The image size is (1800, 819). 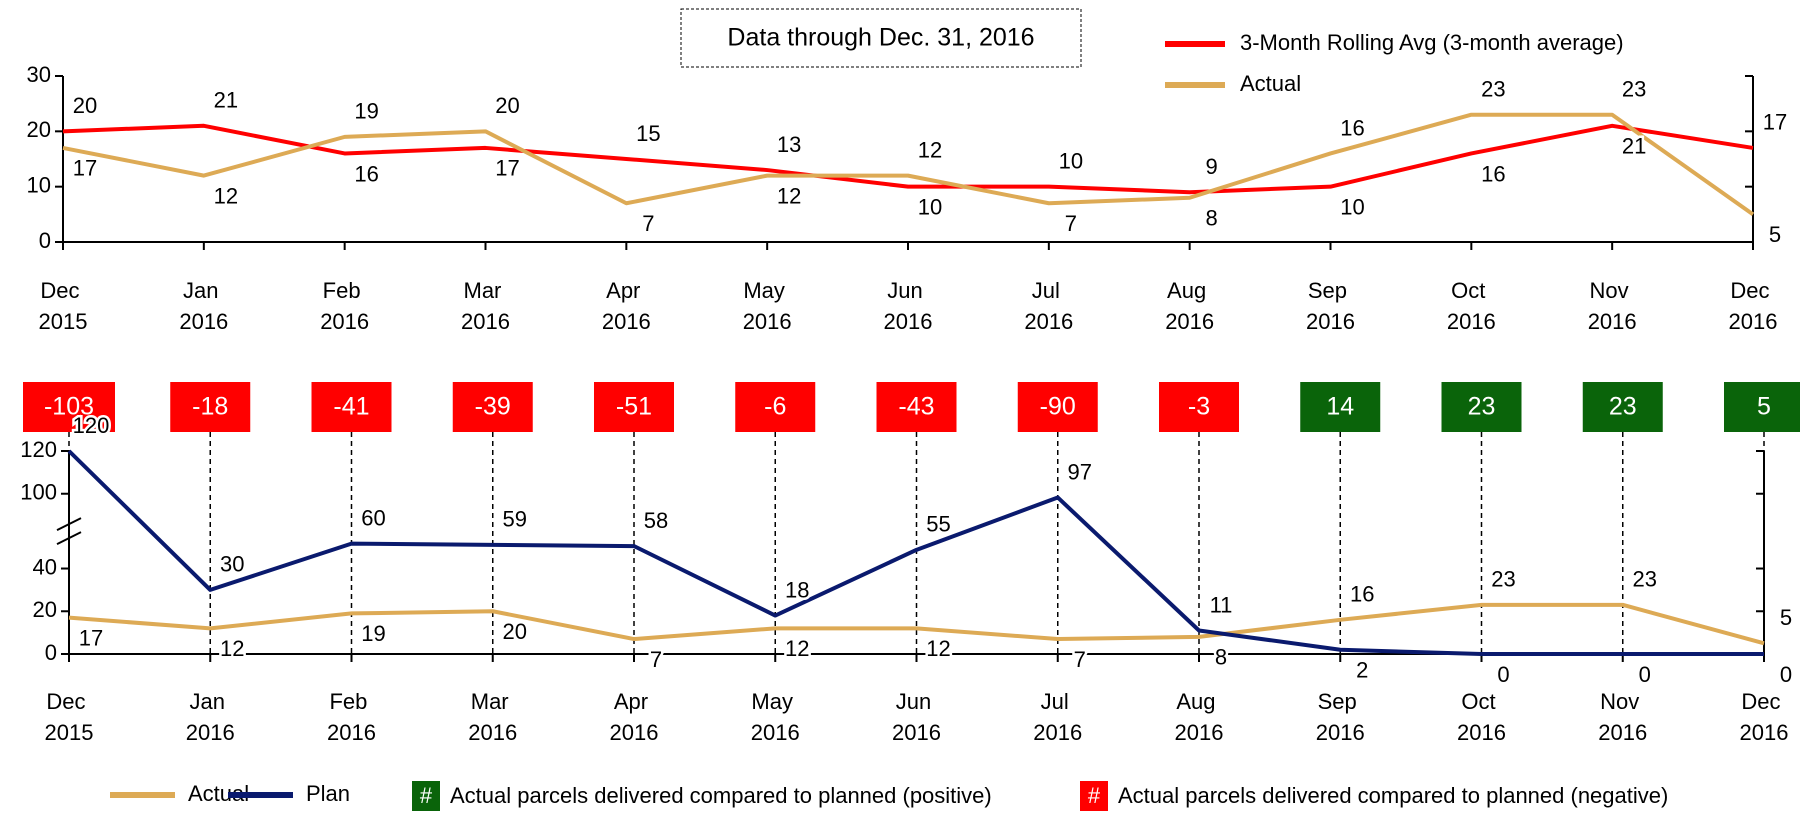 What do you see at coordinates (648, 133) in the screenshot?
I see `data-label: 15` at bounding box center [648, 133].